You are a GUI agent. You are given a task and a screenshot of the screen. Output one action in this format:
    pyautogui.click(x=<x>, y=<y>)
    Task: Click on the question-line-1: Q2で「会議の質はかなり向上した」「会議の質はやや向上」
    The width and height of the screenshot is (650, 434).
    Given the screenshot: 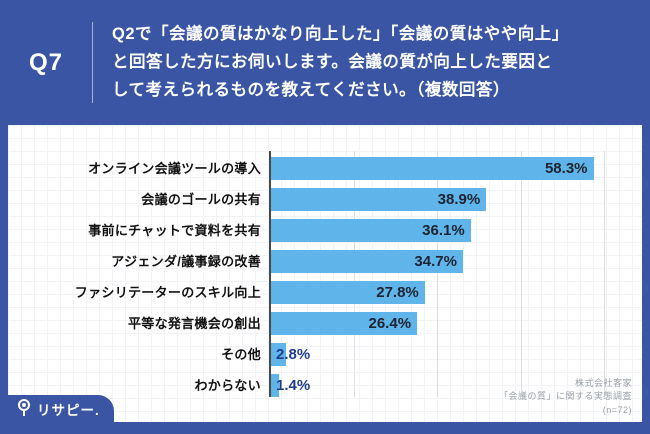 What is the action you would take?
    pyautogui.click(x=340, y=34)
    